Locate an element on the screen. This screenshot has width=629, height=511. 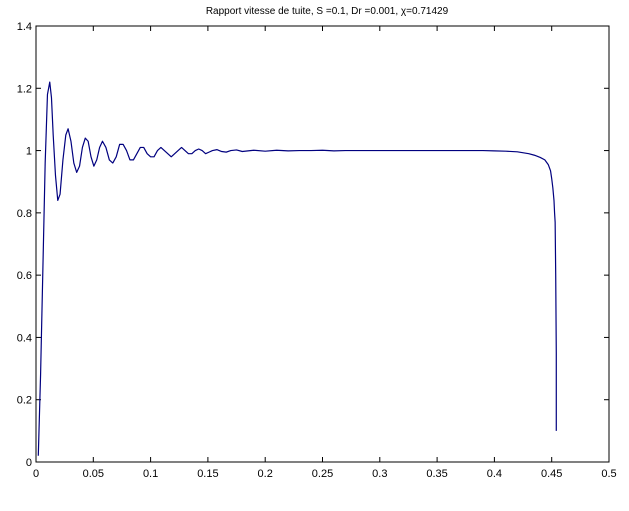
y-tick-label: 0.2 is located at coordinates (24, 401).